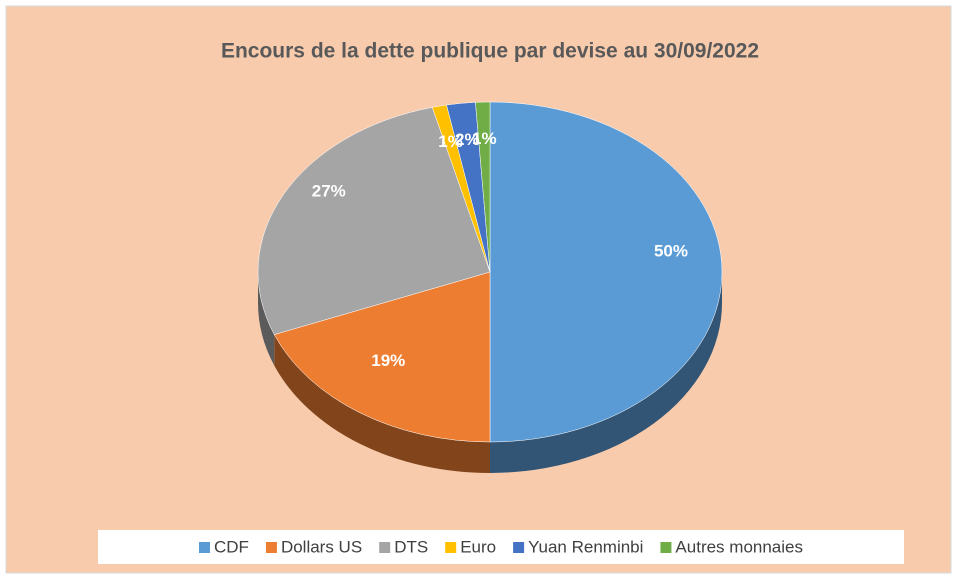  I want to click on legend-label: CDF, so click(231, 546).